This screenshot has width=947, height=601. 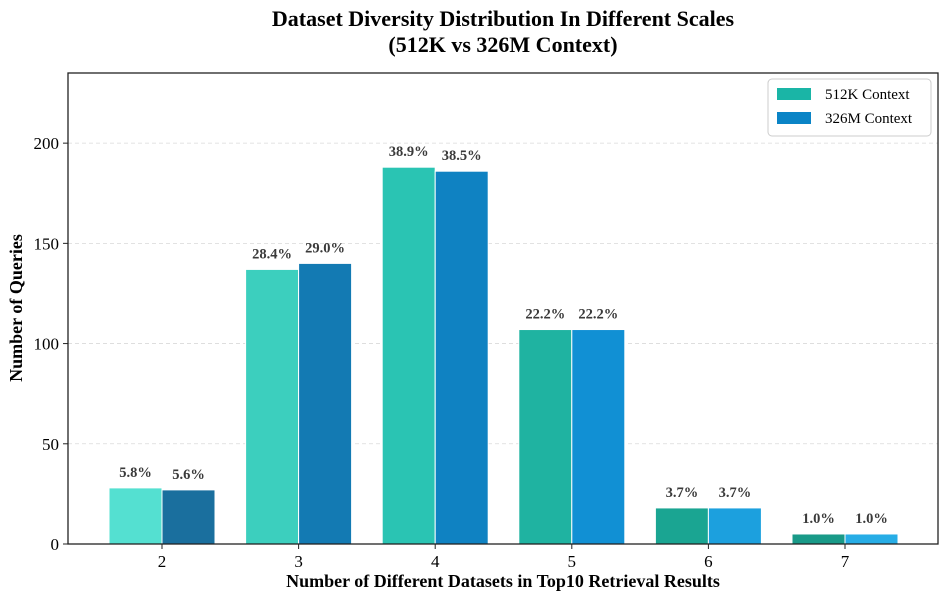 I want to click on data-label: 38.5%, so click(x=462, y=156).